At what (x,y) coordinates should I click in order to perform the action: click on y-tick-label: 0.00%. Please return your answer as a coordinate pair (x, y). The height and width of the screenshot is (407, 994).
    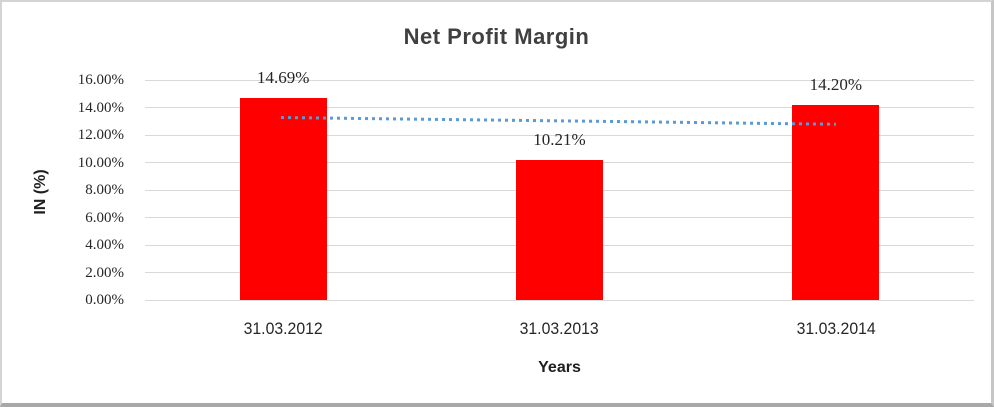
    Looking at the image, I should click on (104, 300).